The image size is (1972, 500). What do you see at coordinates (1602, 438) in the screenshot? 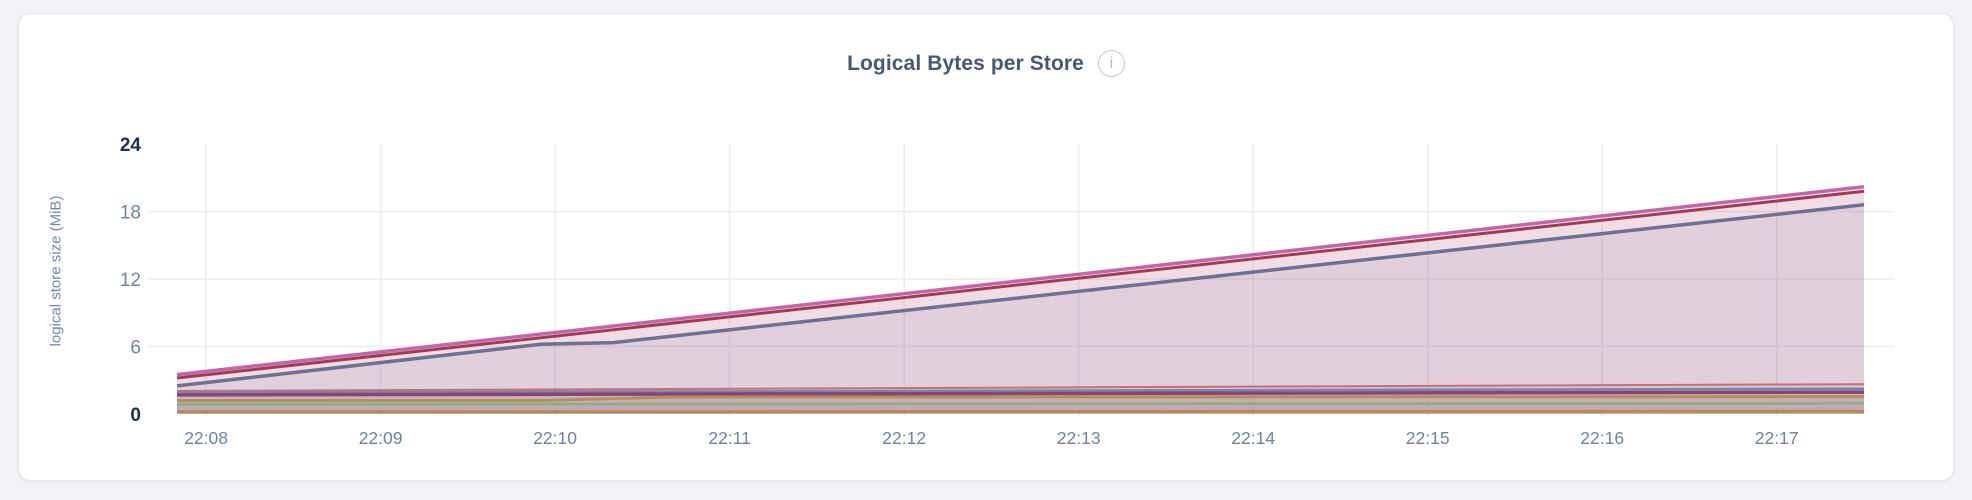
I see `x-tick-label: 22:16` at bounding box center [1602, 438].